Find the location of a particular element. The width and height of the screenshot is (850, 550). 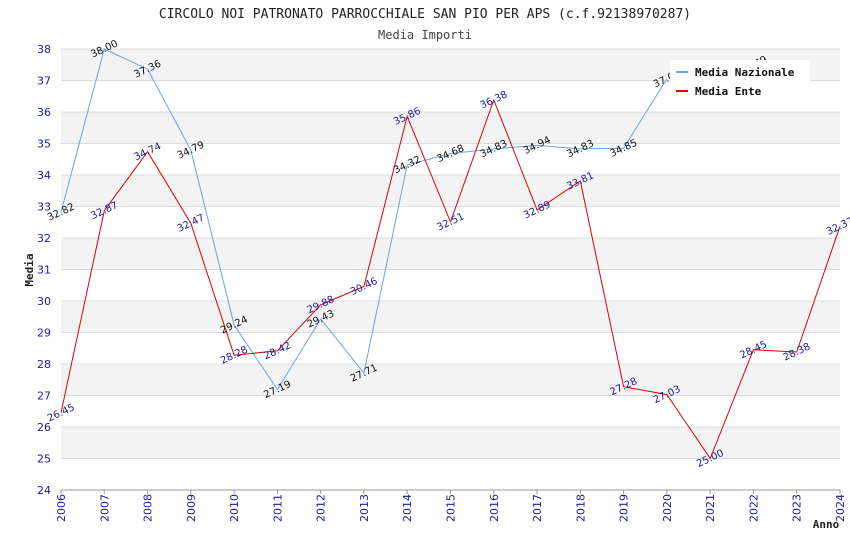

legend: Media Nazionale Media Ente is located at coordinates (740, 81).